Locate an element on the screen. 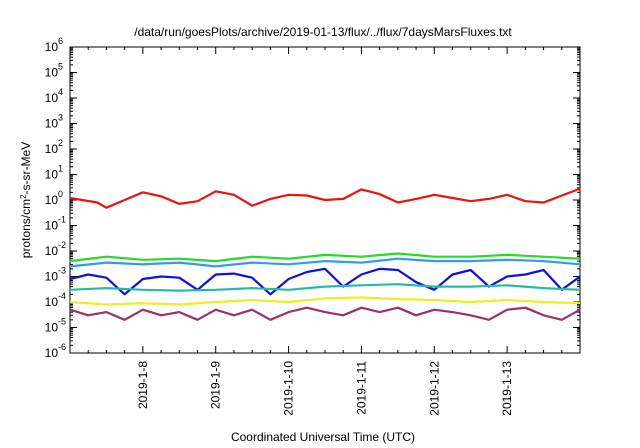 This screenshot has height=448, width=640. x-tick-label: 2019-1-8 is located at coordinates (143, 385).